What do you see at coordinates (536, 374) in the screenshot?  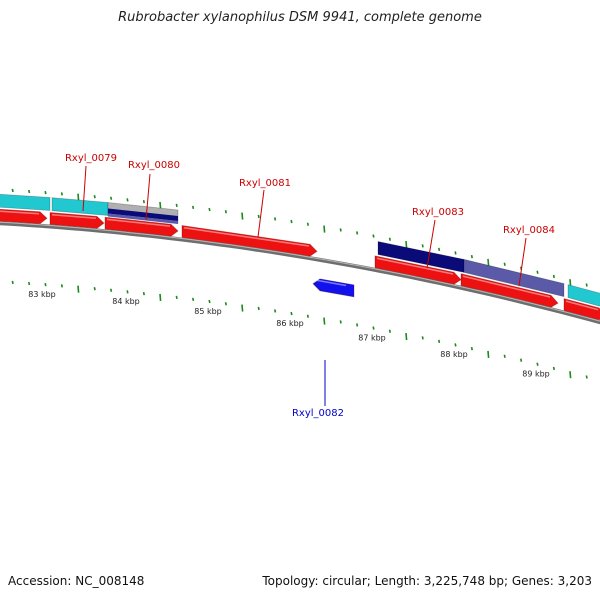 I see `scale-label: 89 kbp` at bounding box center [536, 374].